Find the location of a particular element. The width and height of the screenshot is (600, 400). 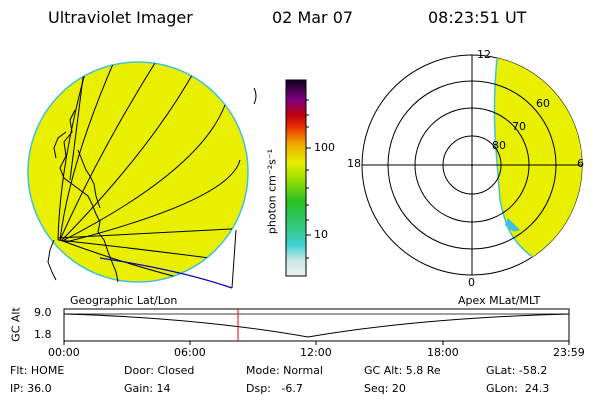

polar-lat-70: 70 is located at coordinates (519, 126).